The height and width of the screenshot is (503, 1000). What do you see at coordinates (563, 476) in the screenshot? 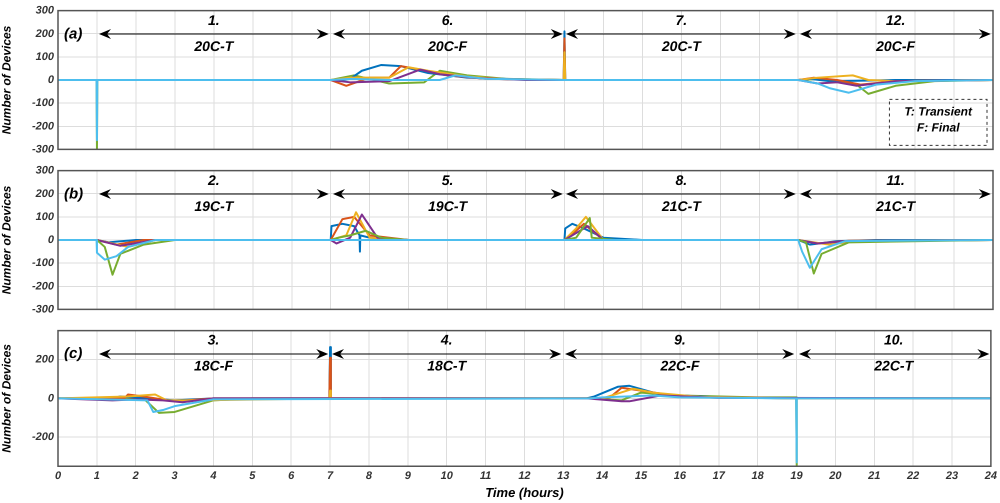
I see `x-tick-label: 13` at bounding box center [563, 476].